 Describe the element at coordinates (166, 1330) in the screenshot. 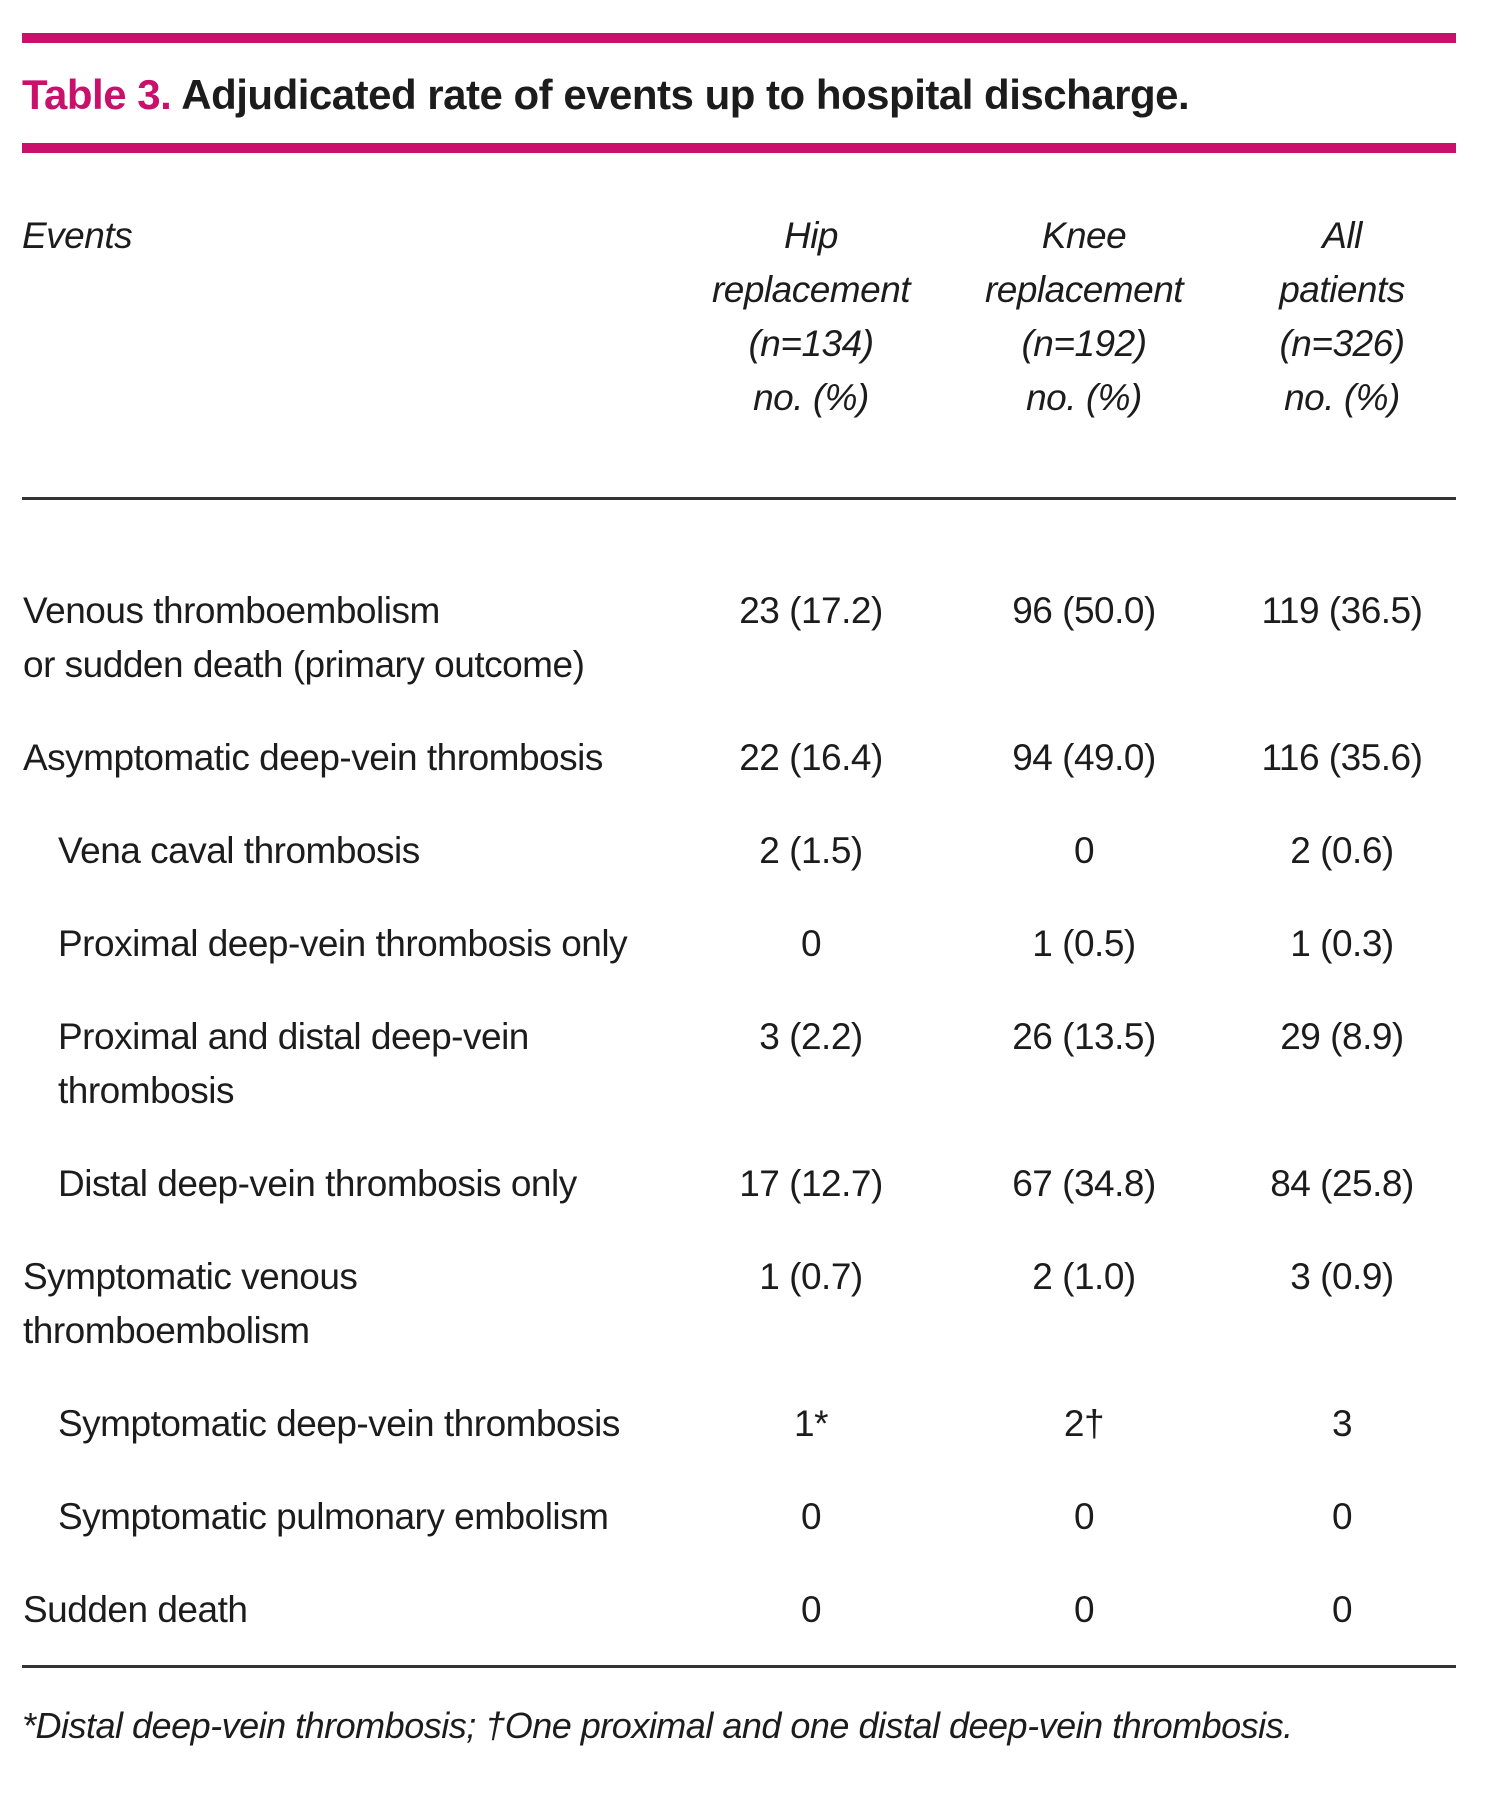

I see `event-label-line: thromboembolism` at that location.